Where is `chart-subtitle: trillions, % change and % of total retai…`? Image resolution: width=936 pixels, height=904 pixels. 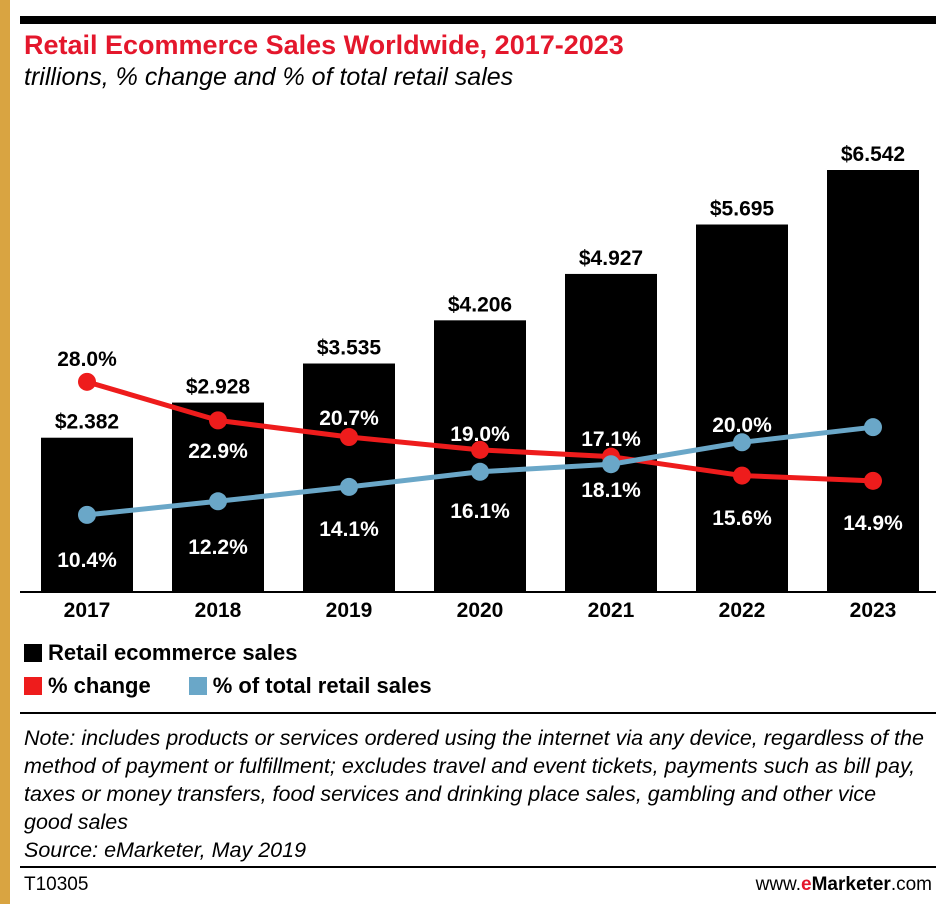
chart-subtitle: trillions, % change and % of total retai… is located at coordinates (269, 77).